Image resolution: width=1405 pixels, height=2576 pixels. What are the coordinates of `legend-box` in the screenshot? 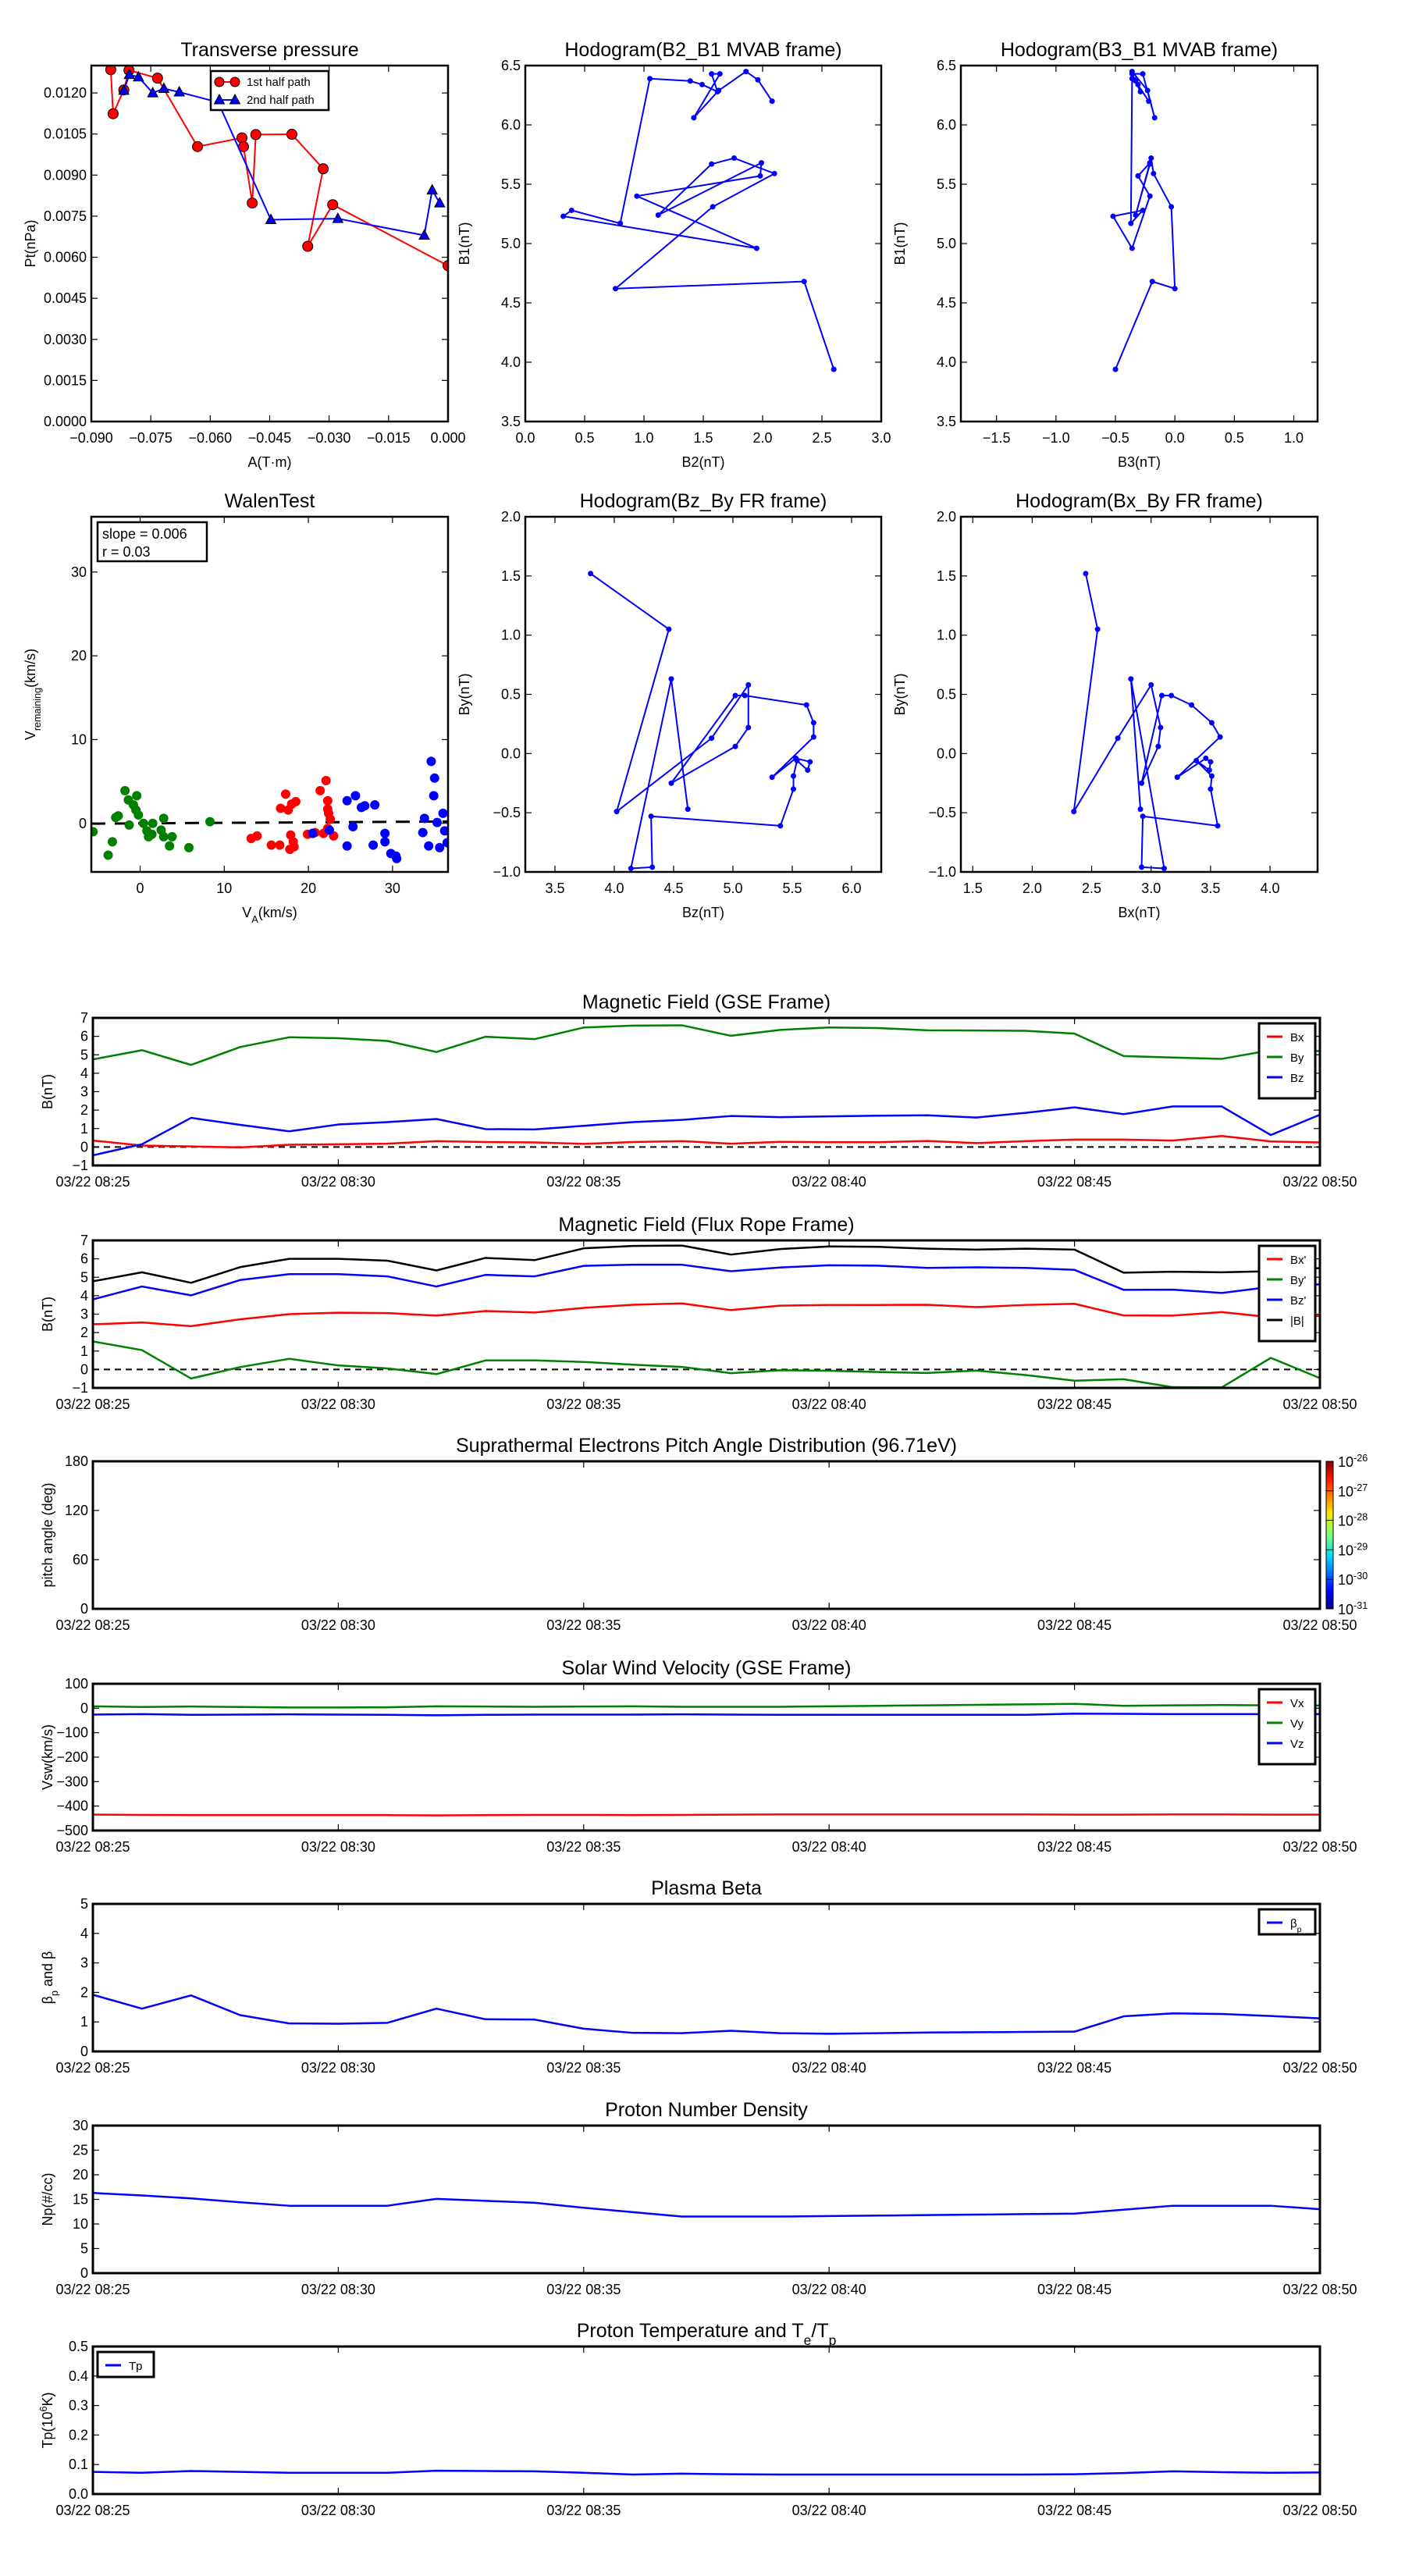 It's located at (1287, 1922).